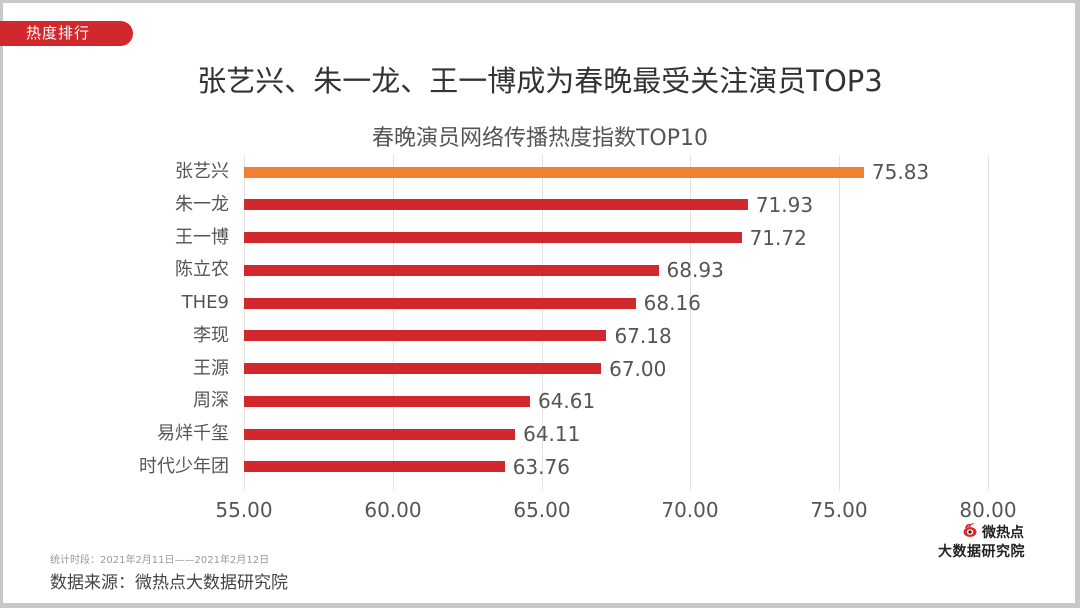 Image resolution: width=1080 pixels, height=608 pixels. I want to click on x-tick-label: 55.00, so click(244, 510).